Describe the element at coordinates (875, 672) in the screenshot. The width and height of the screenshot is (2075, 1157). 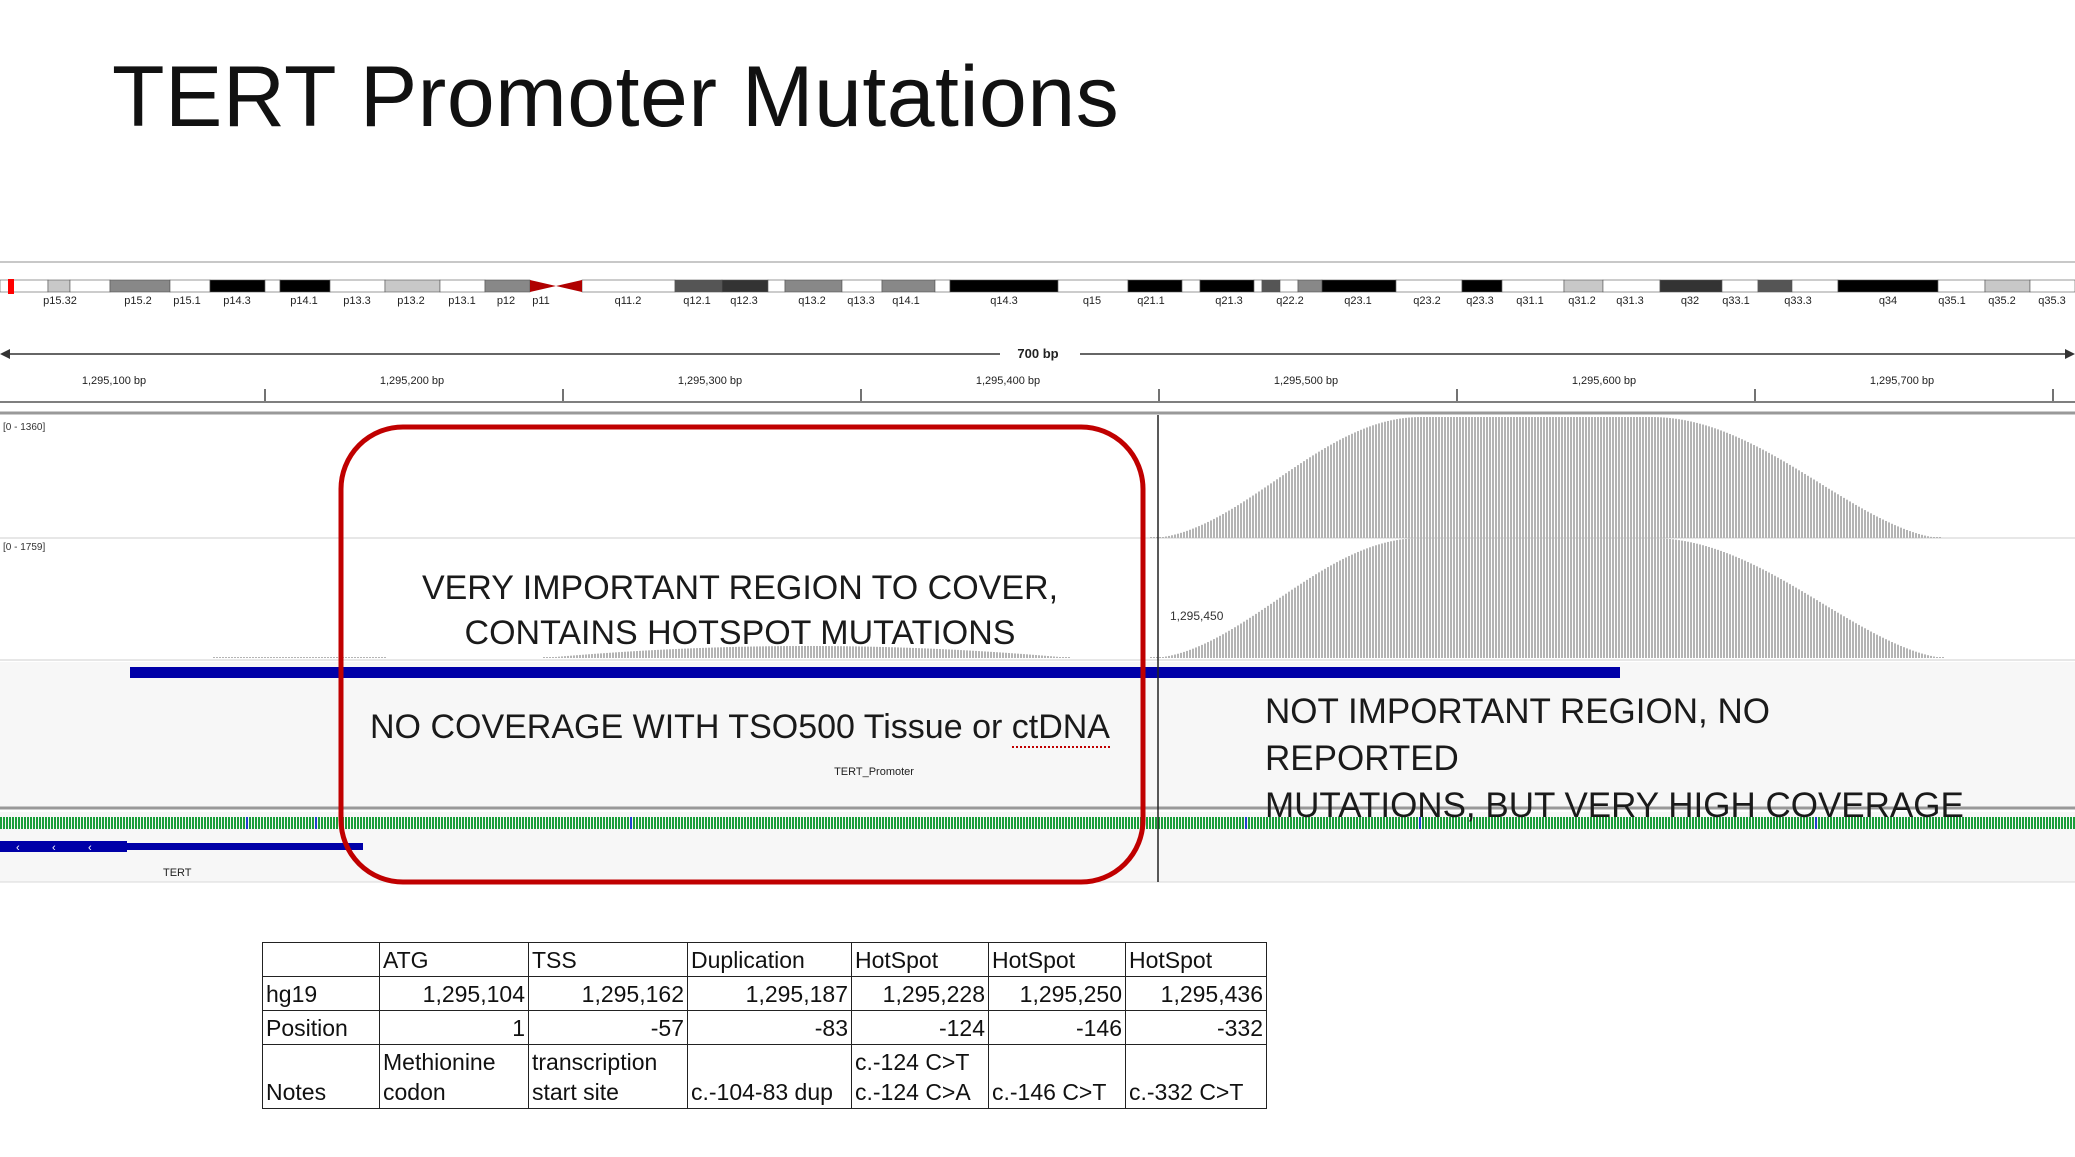
I see `tert-promoter-feature-bar` at that location.